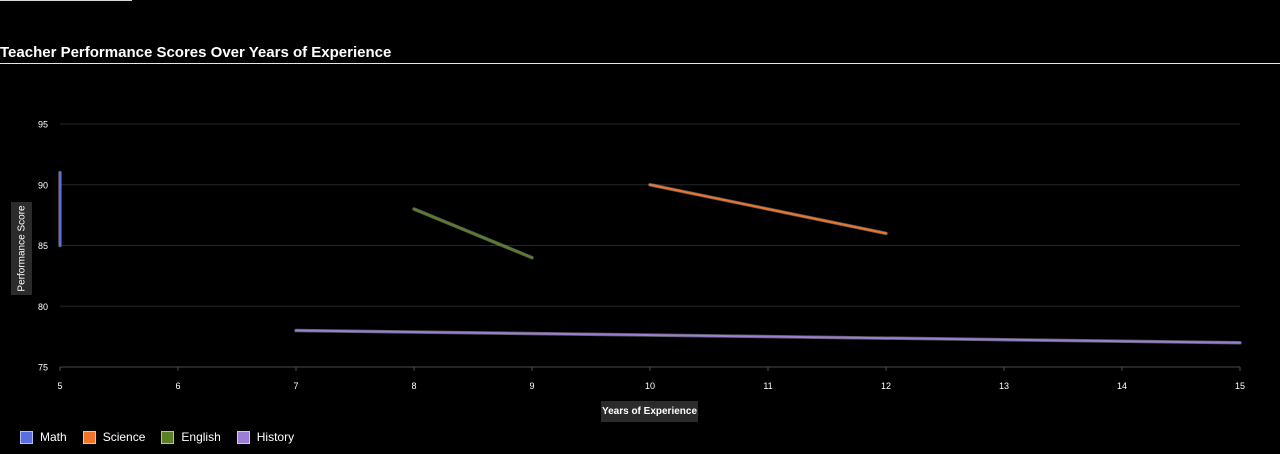 The width and height of the screenshot is (1280, 454). Describe the element at coordinates (59, 386) in the screenshot. I see `x-tick-label: 5` at that location.